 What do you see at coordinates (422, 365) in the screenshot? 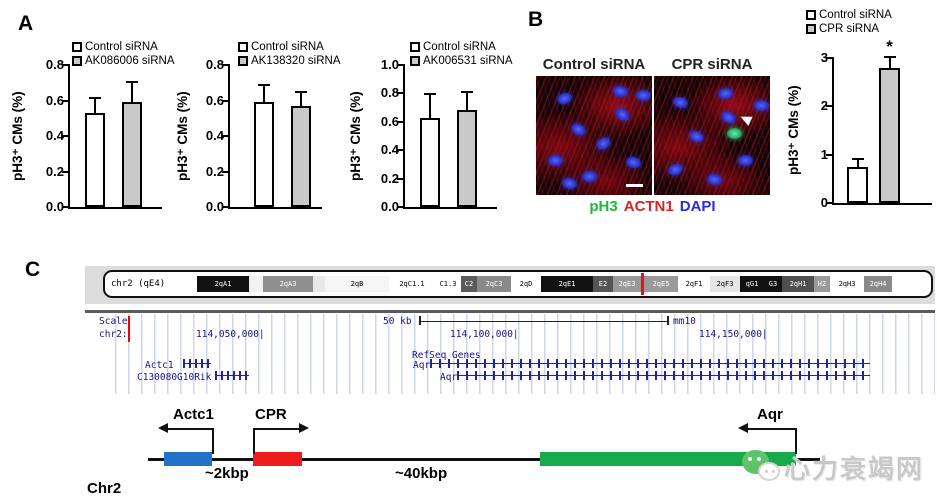
I see `gene-label-aqr-1: Aqr` at bounding box center [422, 365].